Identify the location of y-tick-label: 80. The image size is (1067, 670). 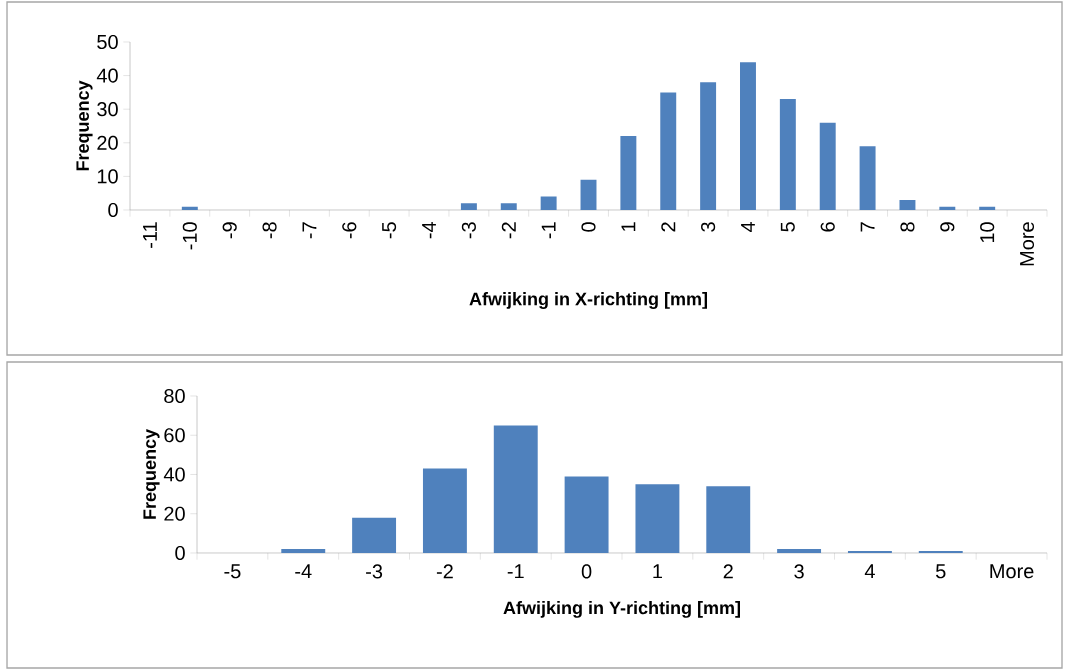
(174, 396).